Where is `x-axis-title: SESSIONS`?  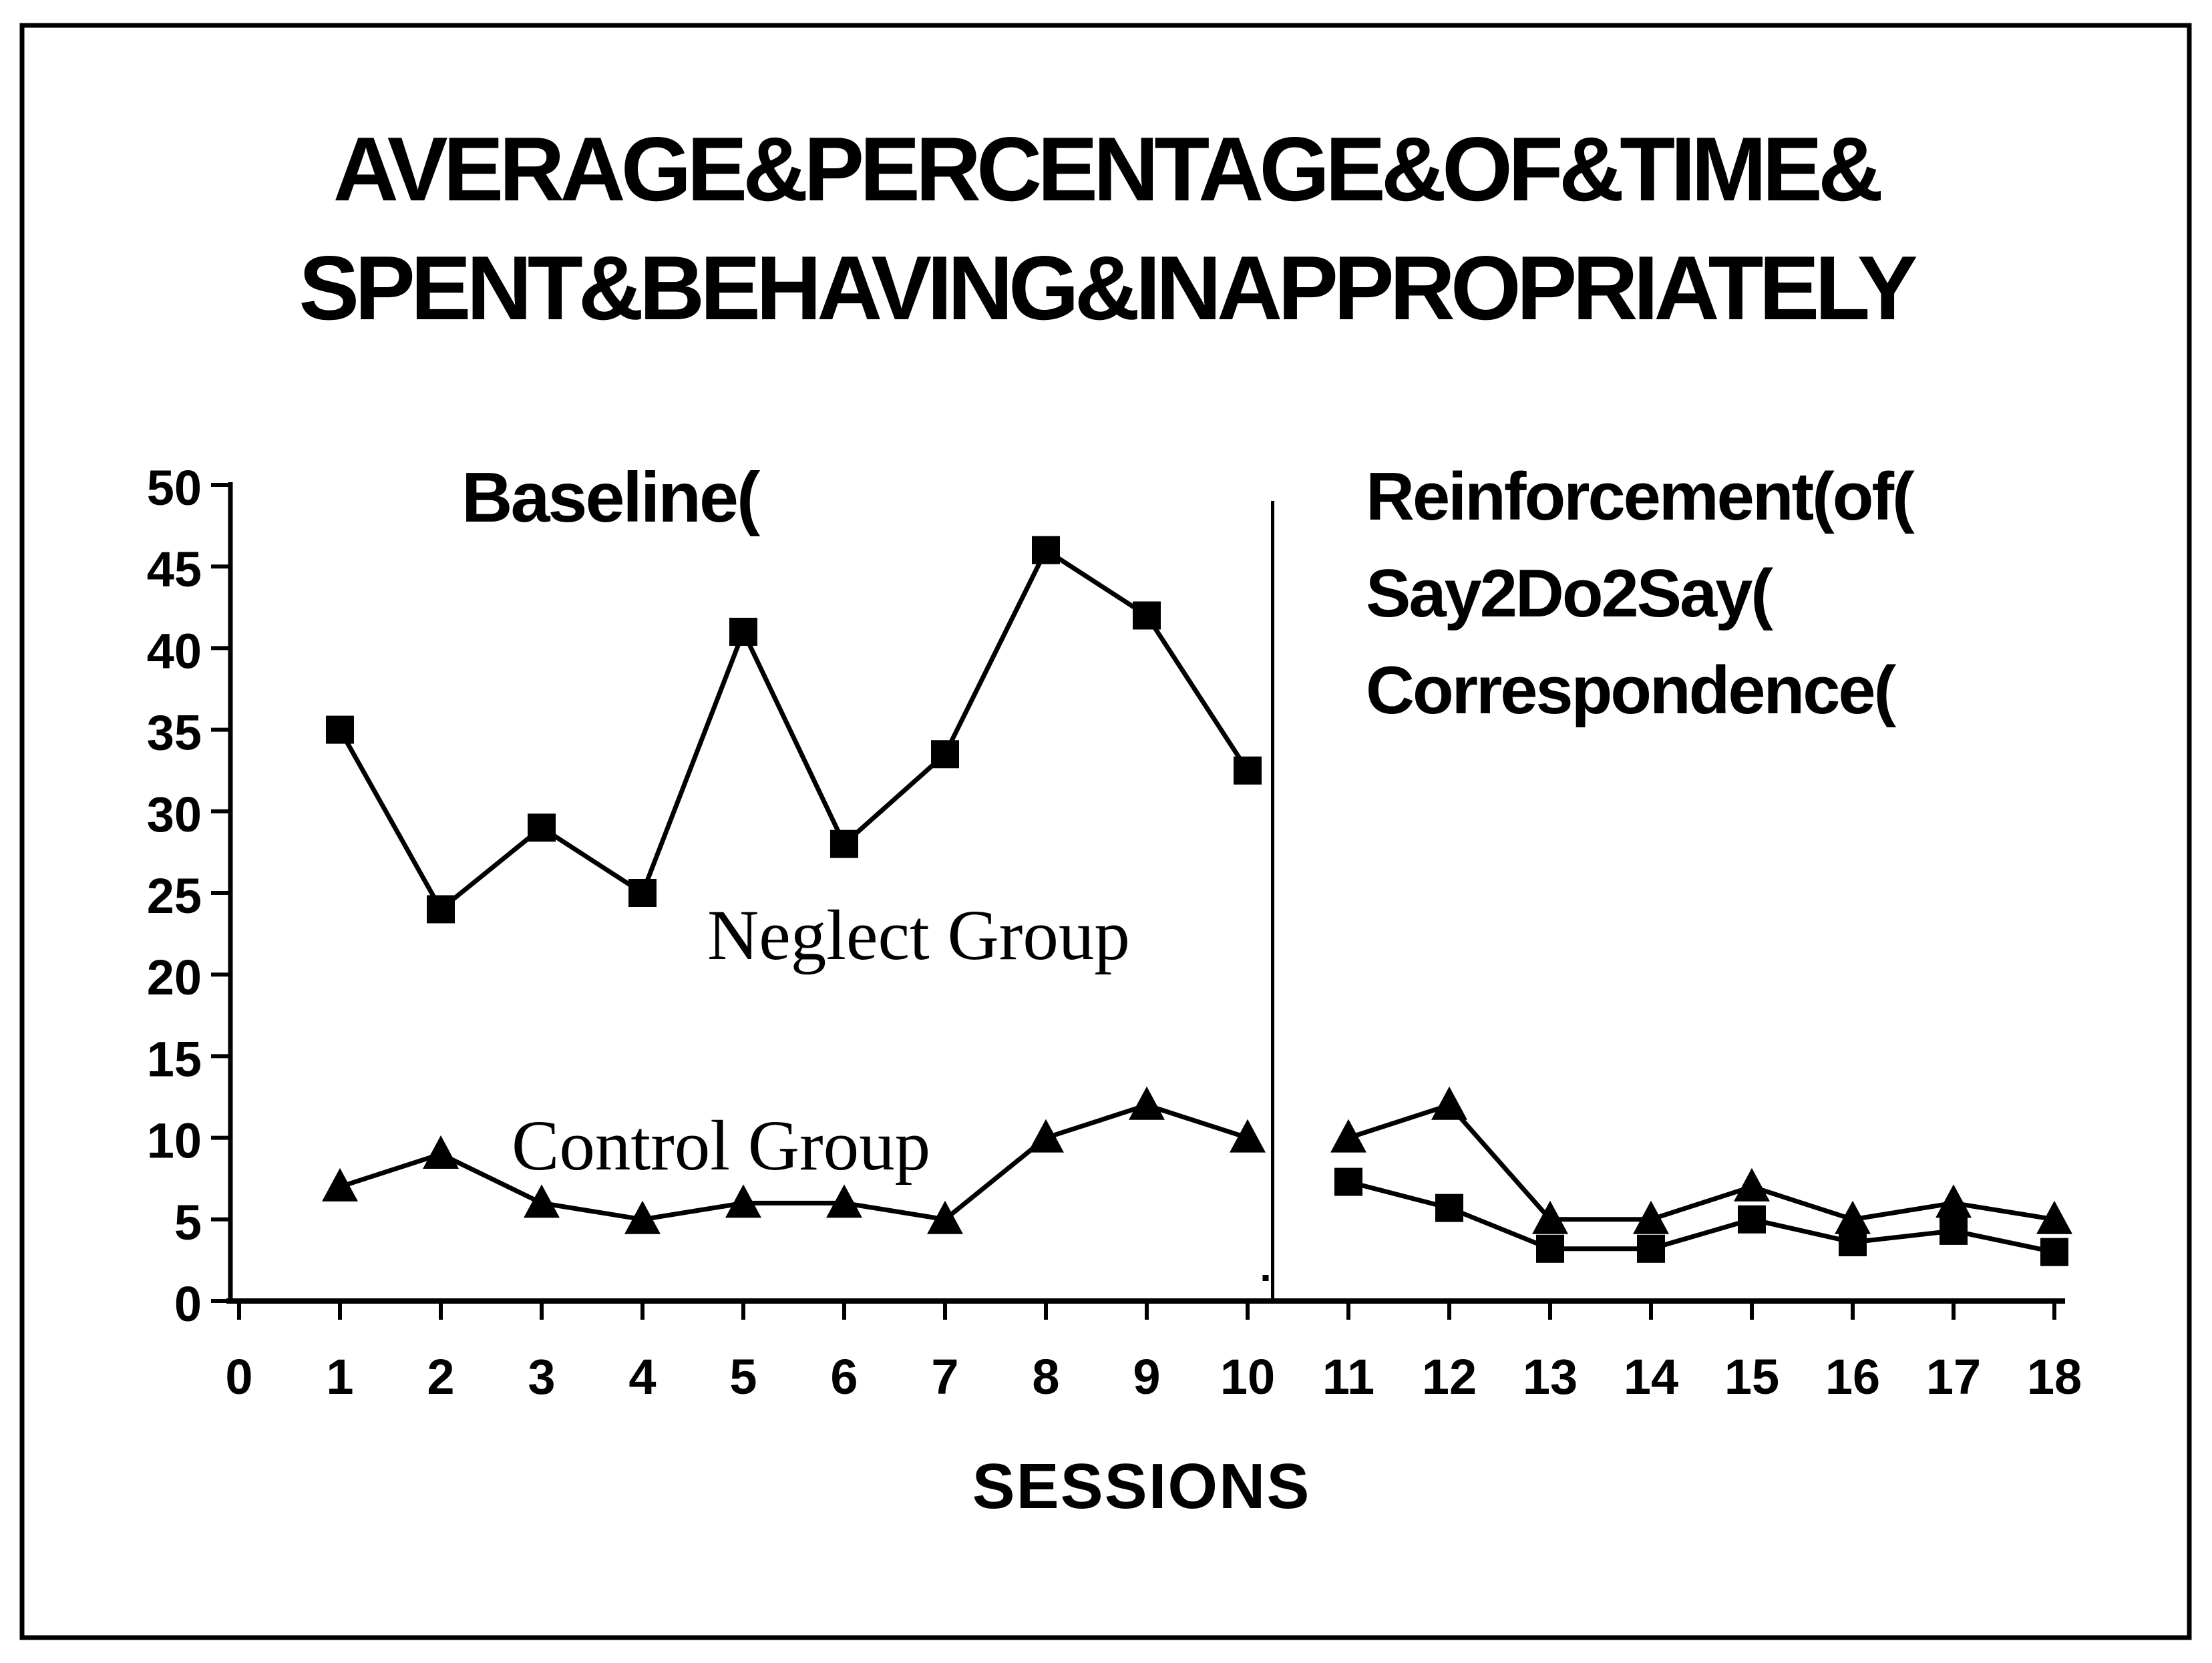
x-axis-title: SESSIONS is located at coordinates (1141, 1486).